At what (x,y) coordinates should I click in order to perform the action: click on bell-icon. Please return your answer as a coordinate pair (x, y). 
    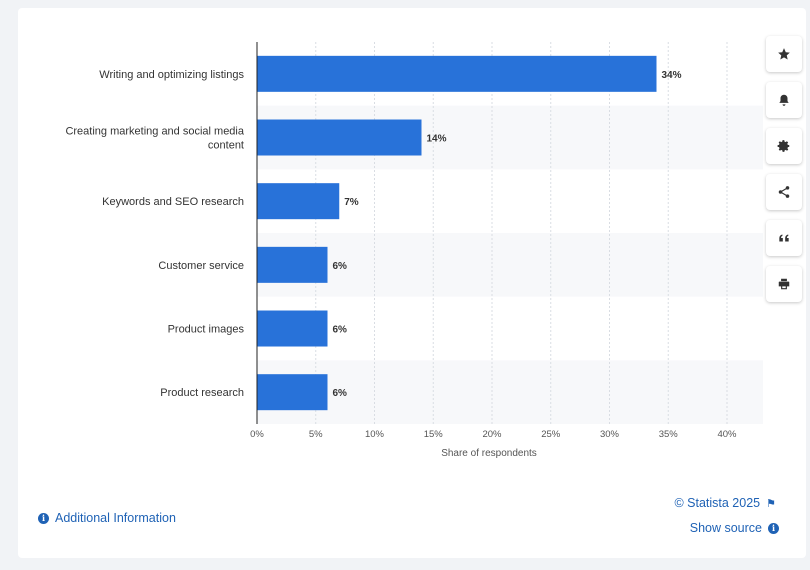
    Looking at the image, I should click on (784, 100).